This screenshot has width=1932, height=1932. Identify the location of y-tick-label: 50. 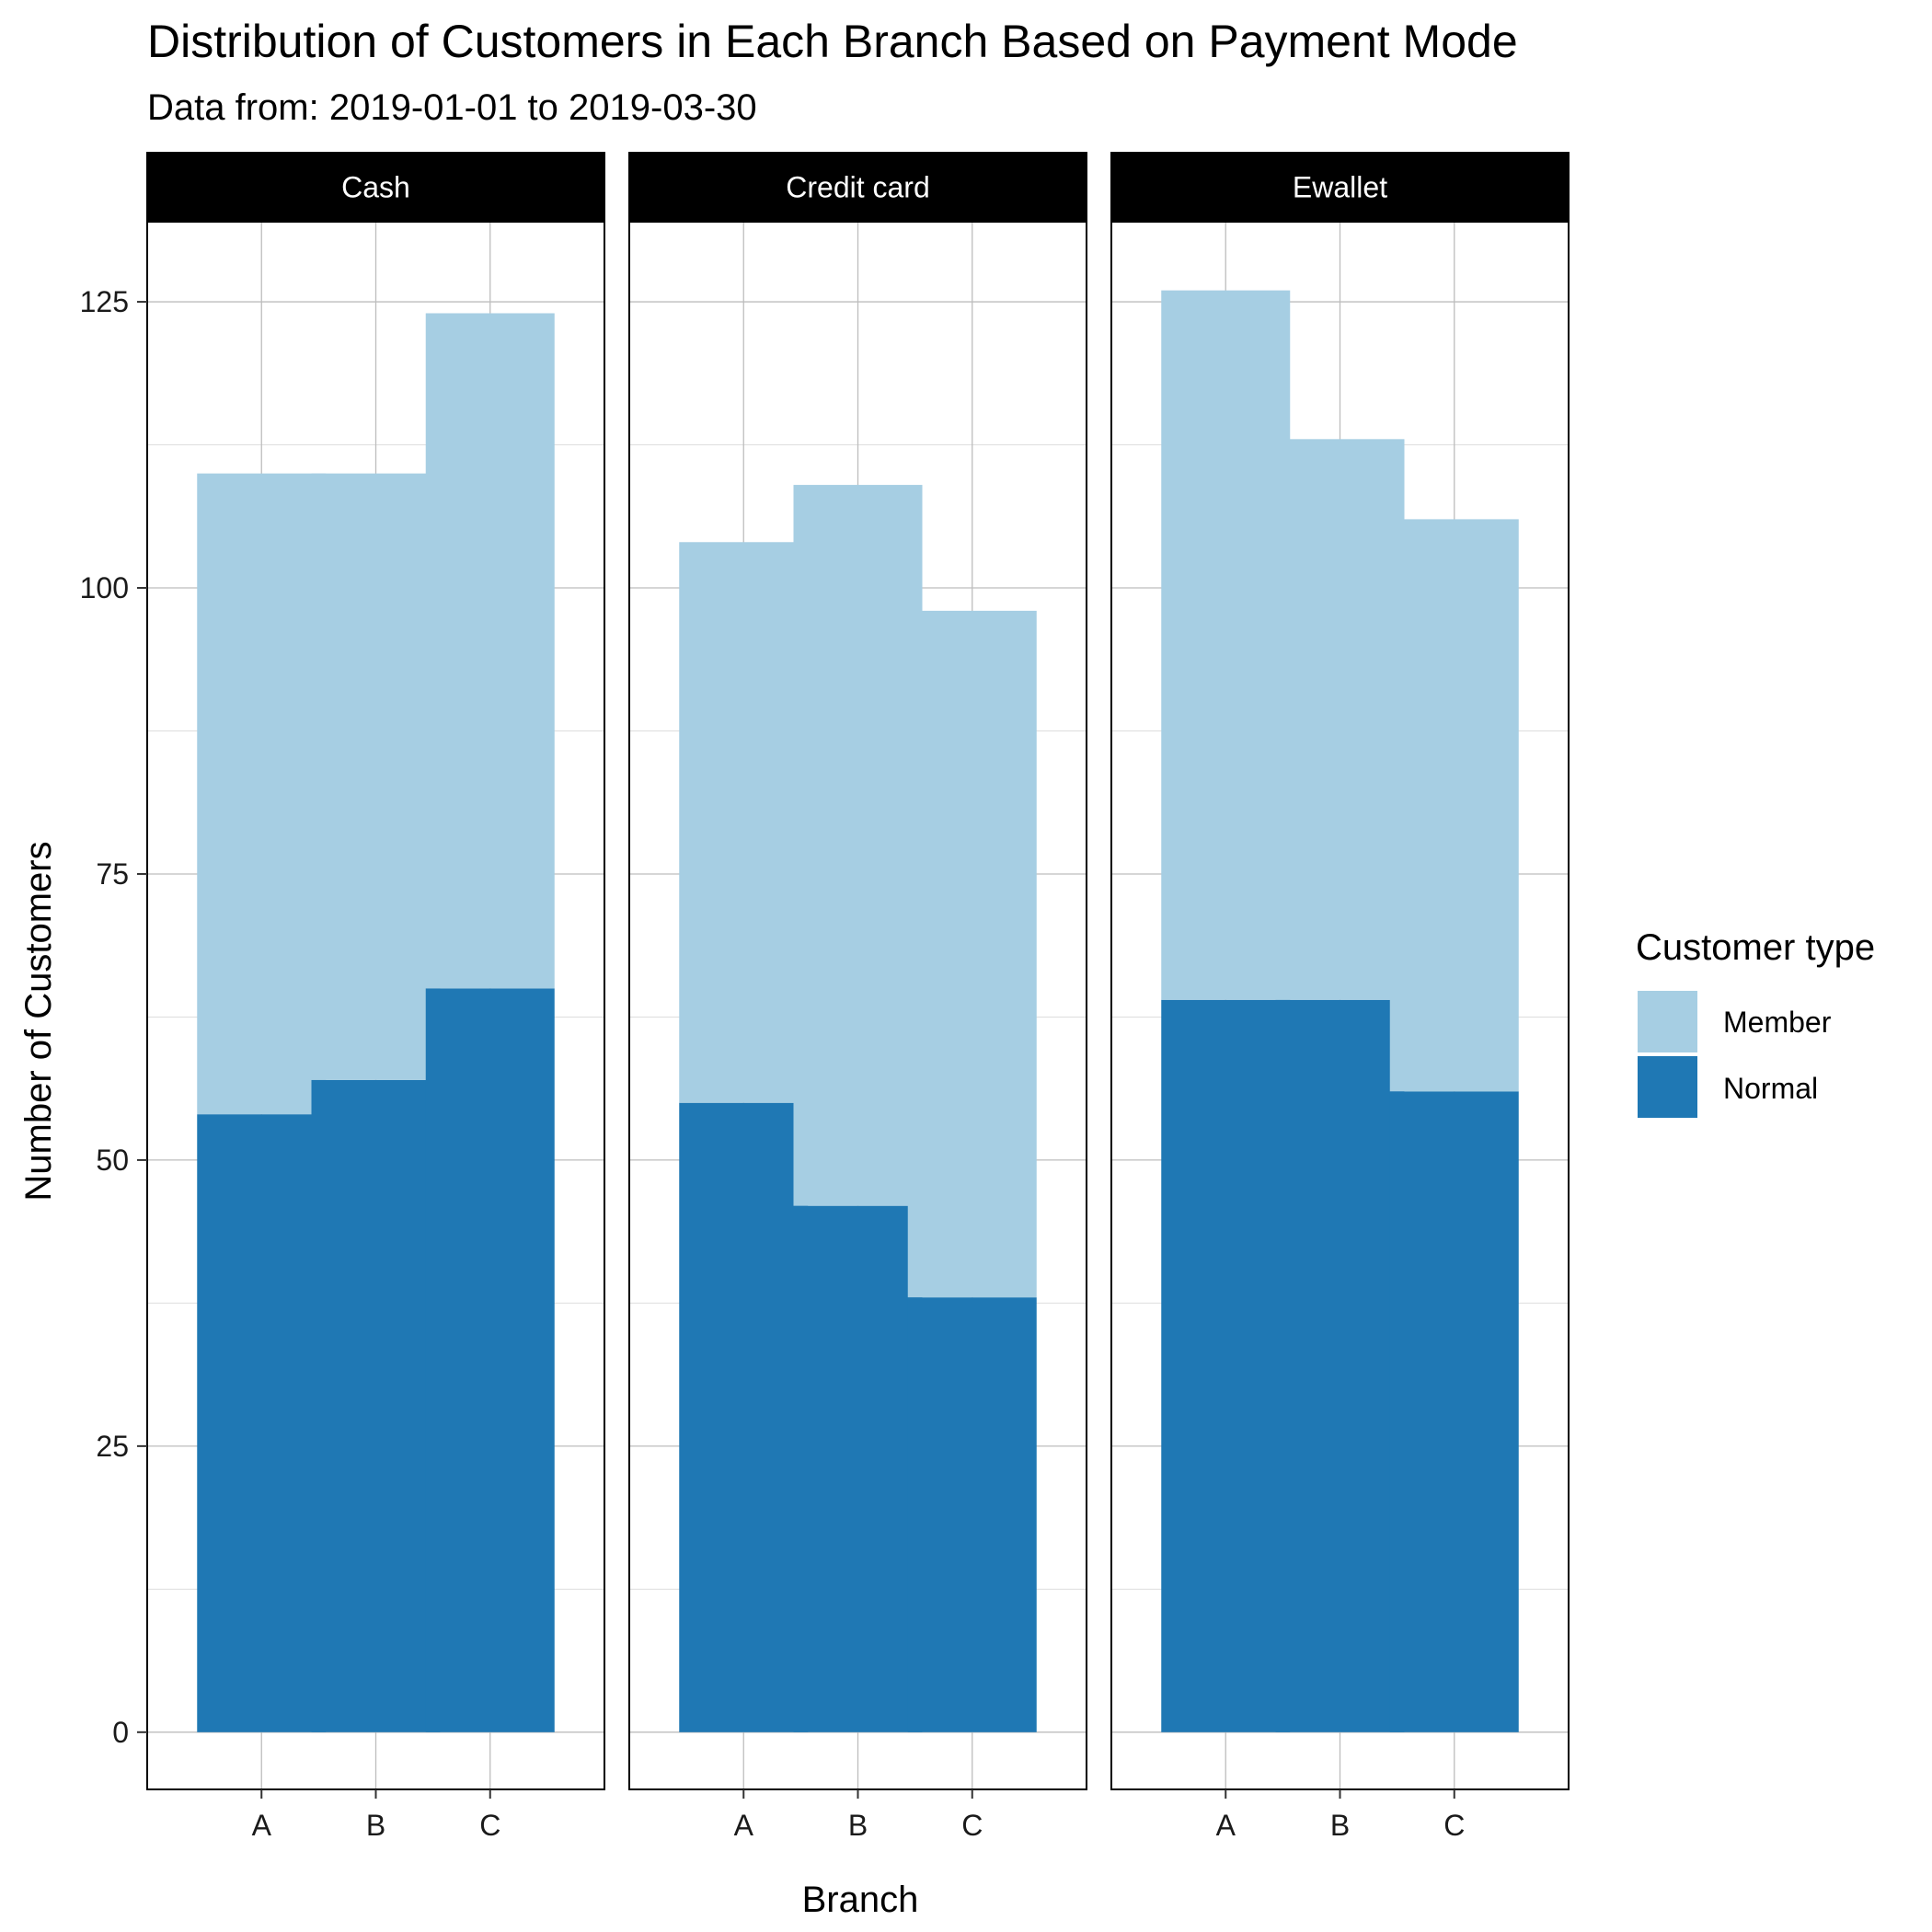
(112, 1160).